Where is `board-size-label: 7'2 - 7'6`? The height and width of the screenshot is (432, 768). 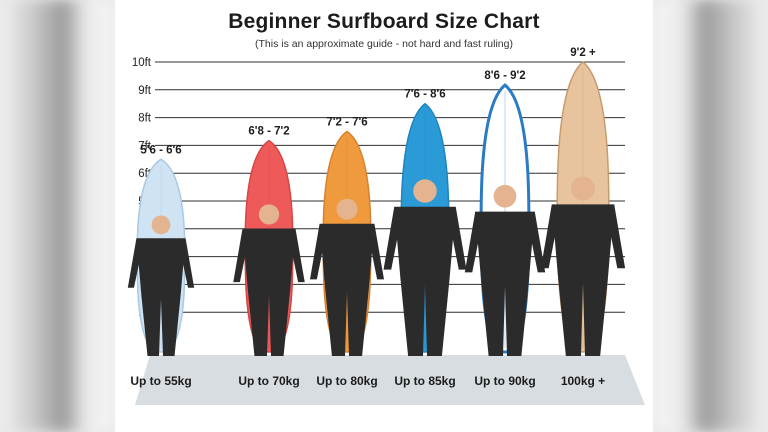 board-size-label: 7'2 - 7'6 is located at coordinates (346, 123).